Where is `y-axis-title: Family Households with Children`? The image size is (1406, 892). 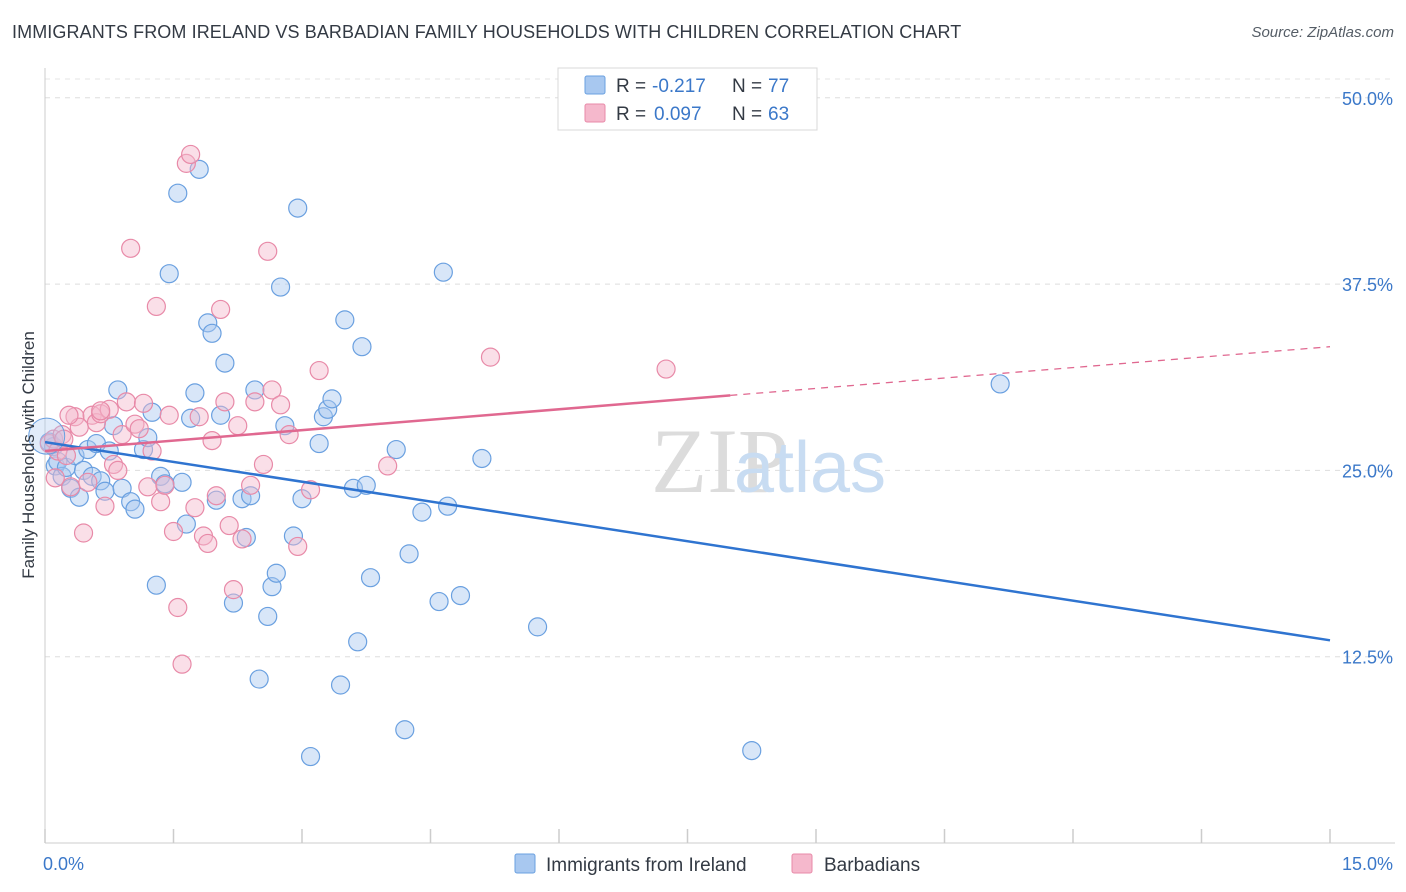 y-axis-title: Family Households with Children is located at coordinates (28, 455).